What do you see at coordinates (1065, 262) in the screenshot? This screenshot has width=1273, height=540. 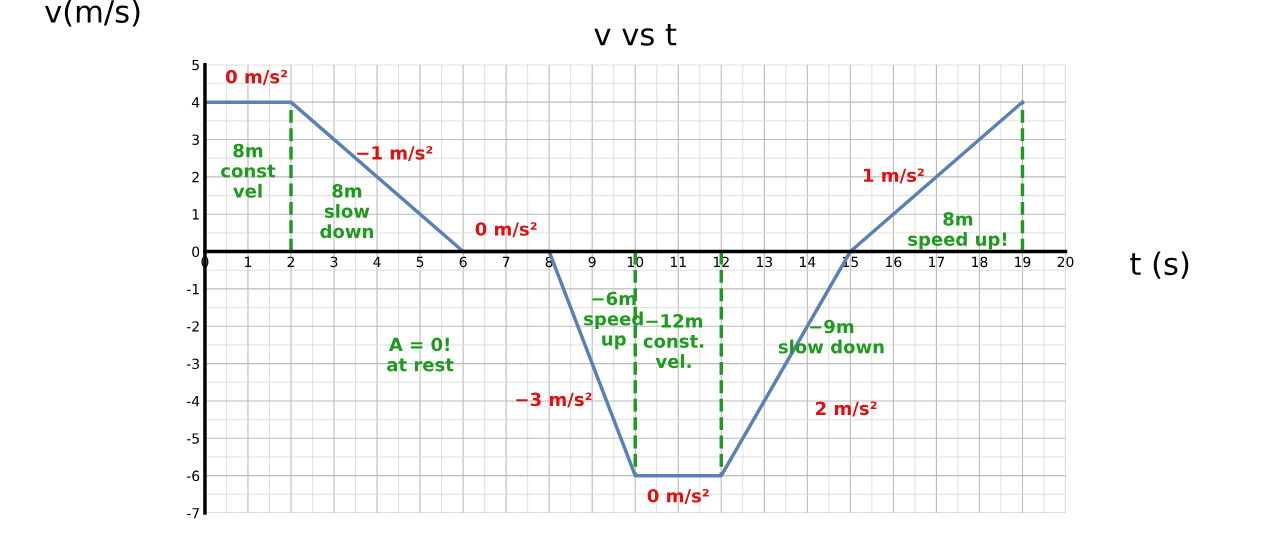 I see `x-tick-label: 20` at bounding box center [1065, 262].